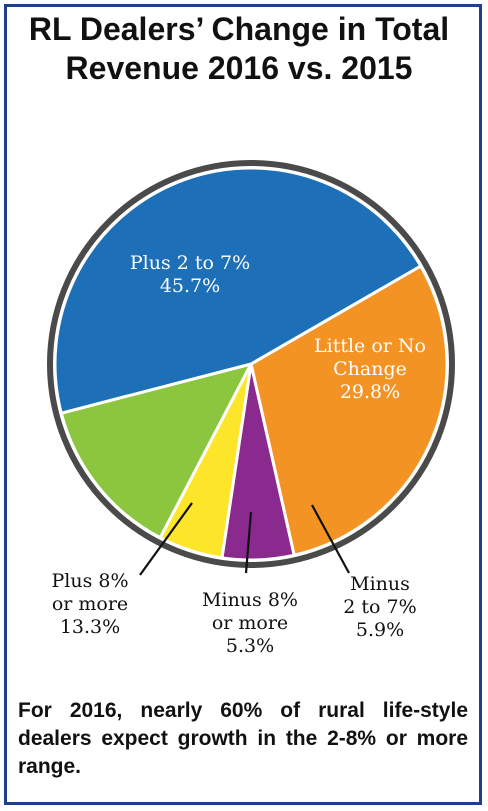 This screenshot has height=811, width=488. I want to click on slice-name-label: Minus, so click(380, 584).